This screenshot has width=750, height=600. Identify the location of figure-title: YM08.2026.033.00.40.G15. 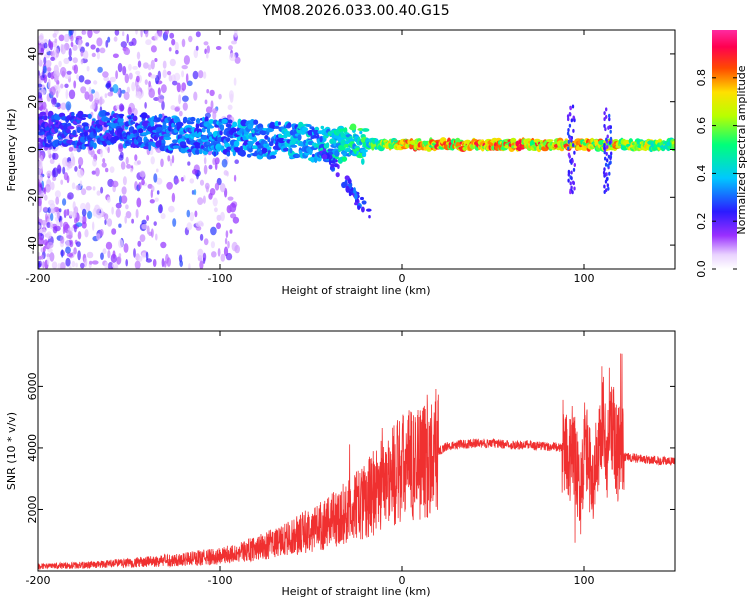
(355, 11).